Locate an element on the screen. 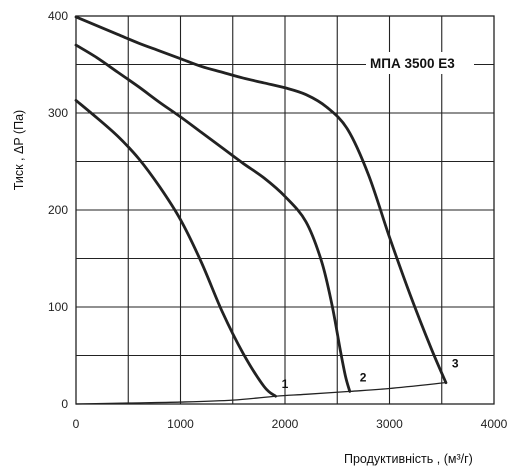 Image resolution: width=518 pixels, height=474 pixels. curve-label-1: 1 is located at coordinates (285, 384).